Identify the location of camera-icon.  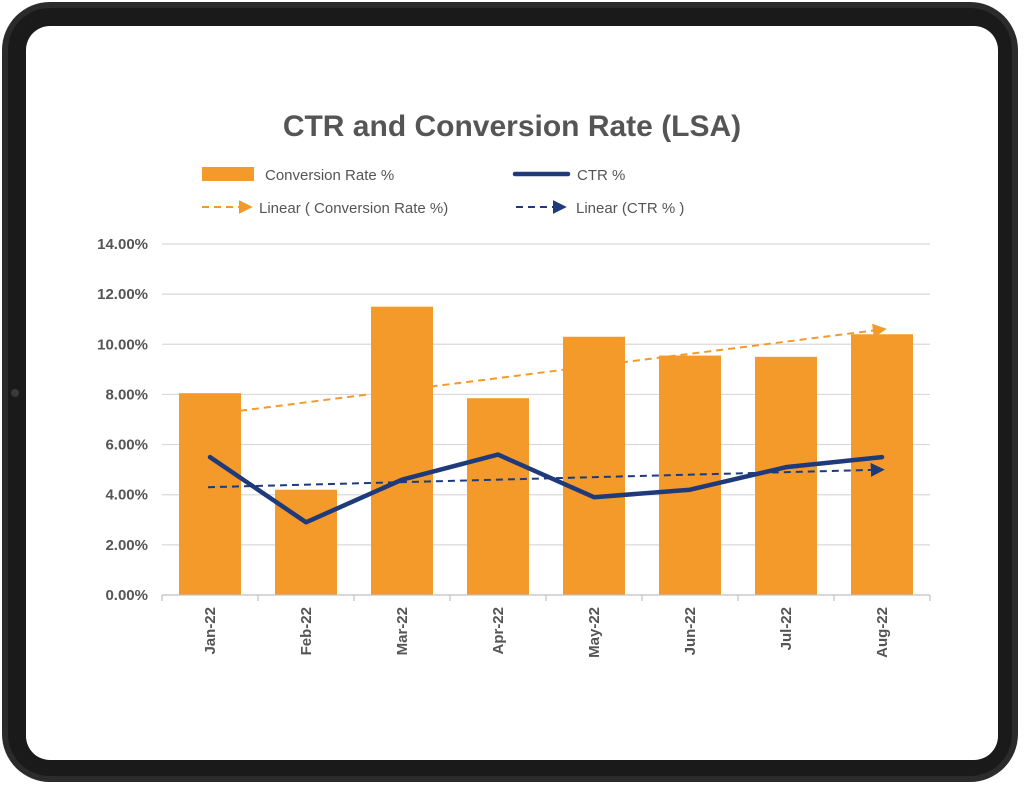
(15, 393).